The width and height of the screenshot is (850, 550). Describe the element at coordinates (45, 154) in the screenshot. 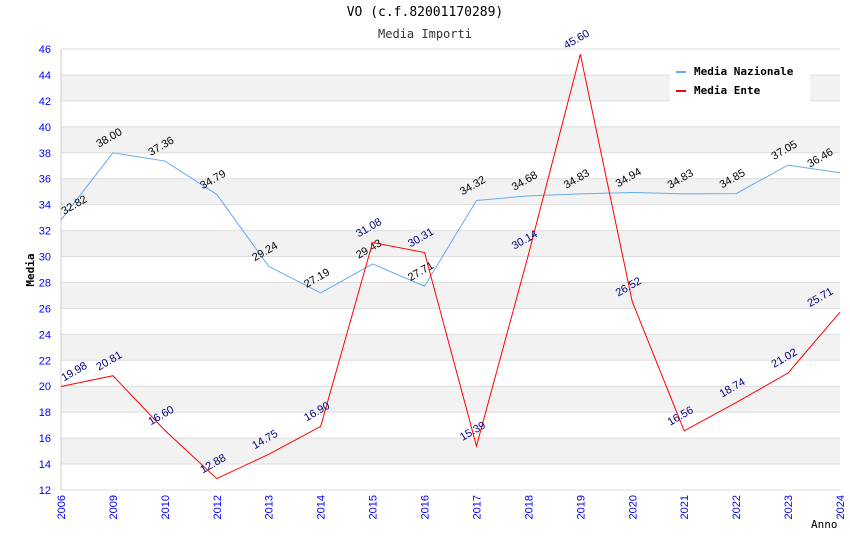

I see `y-tick-label: 38` at that location.